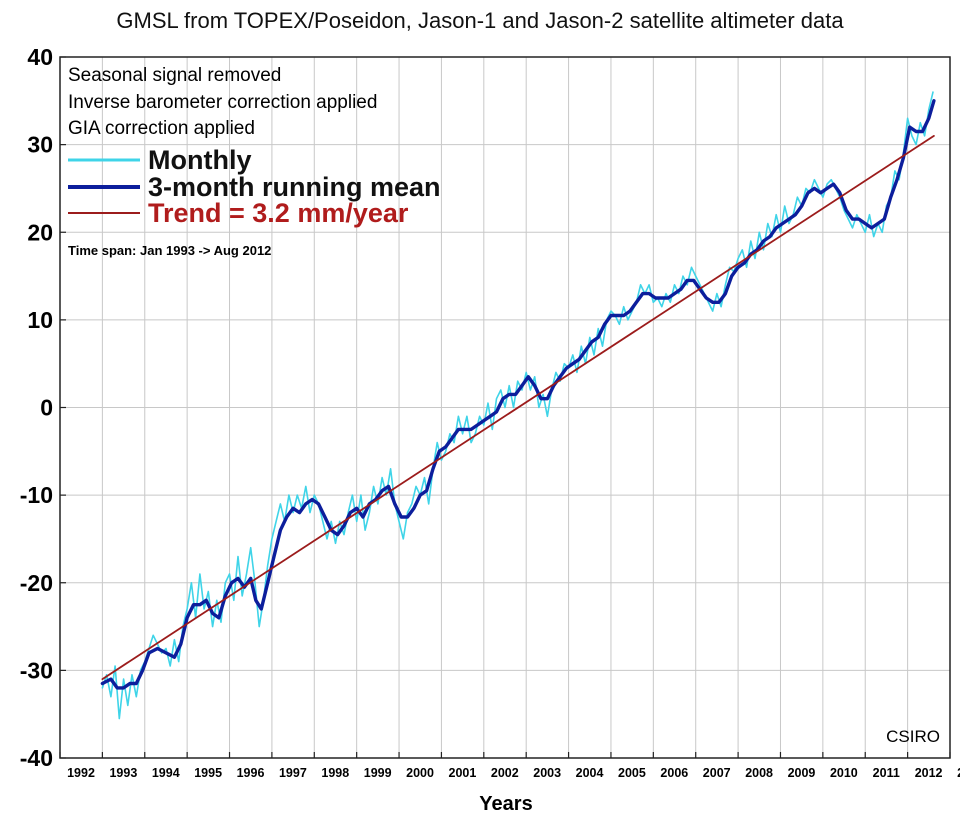  What do you see at coordinates (505, 773) in the screenshot?
I see `x-tick-label: 2002` at bounding box center [505, 773].